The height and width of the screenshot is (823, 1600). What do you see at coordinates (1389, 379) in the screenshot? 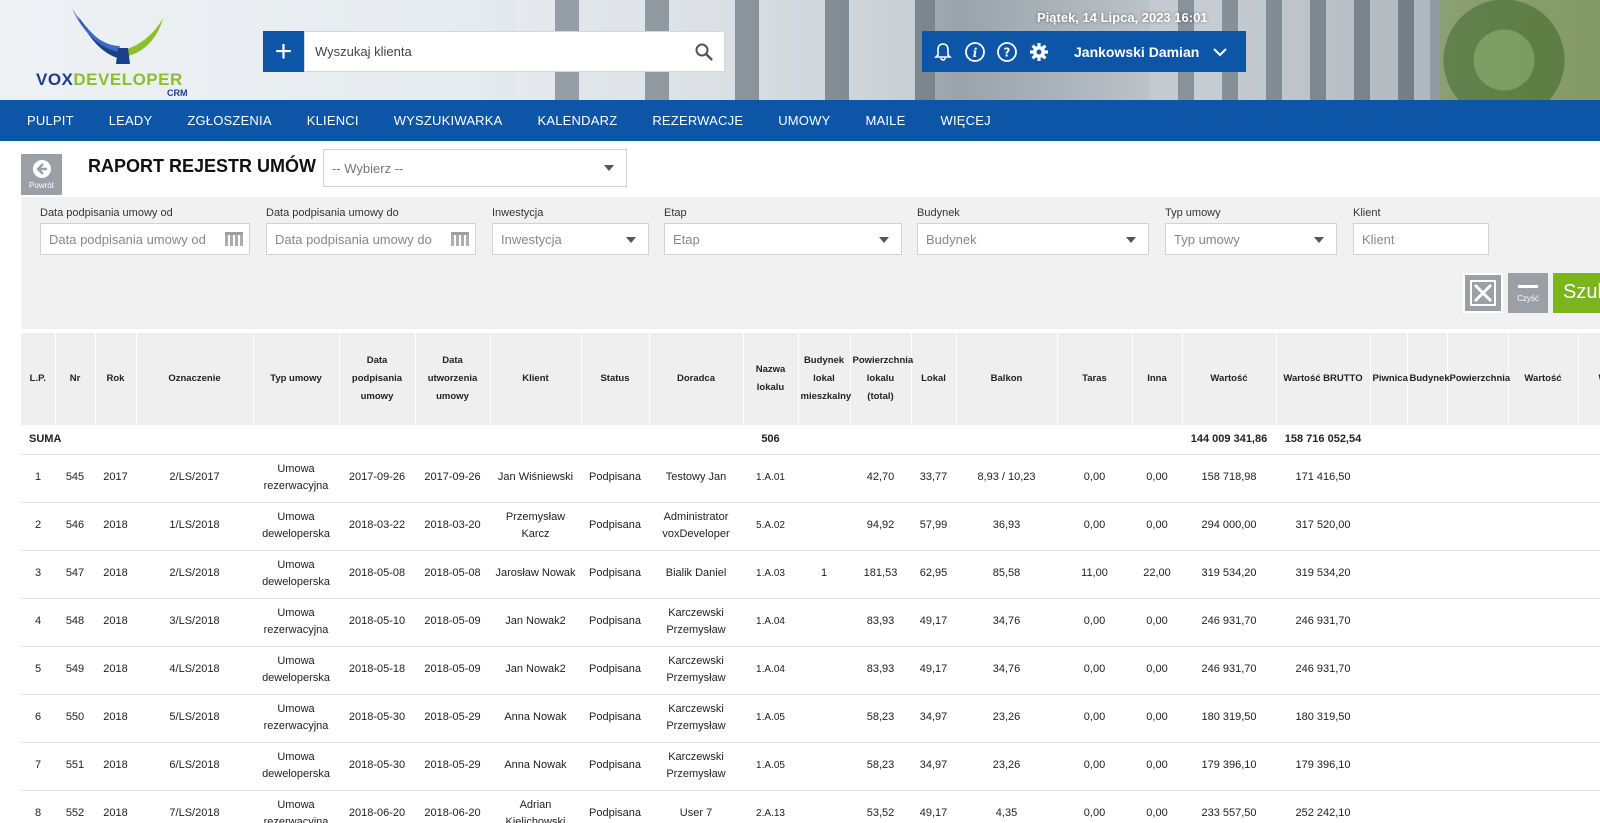
I see `column-header: Piwnica` at bounding box center [1389, 379].